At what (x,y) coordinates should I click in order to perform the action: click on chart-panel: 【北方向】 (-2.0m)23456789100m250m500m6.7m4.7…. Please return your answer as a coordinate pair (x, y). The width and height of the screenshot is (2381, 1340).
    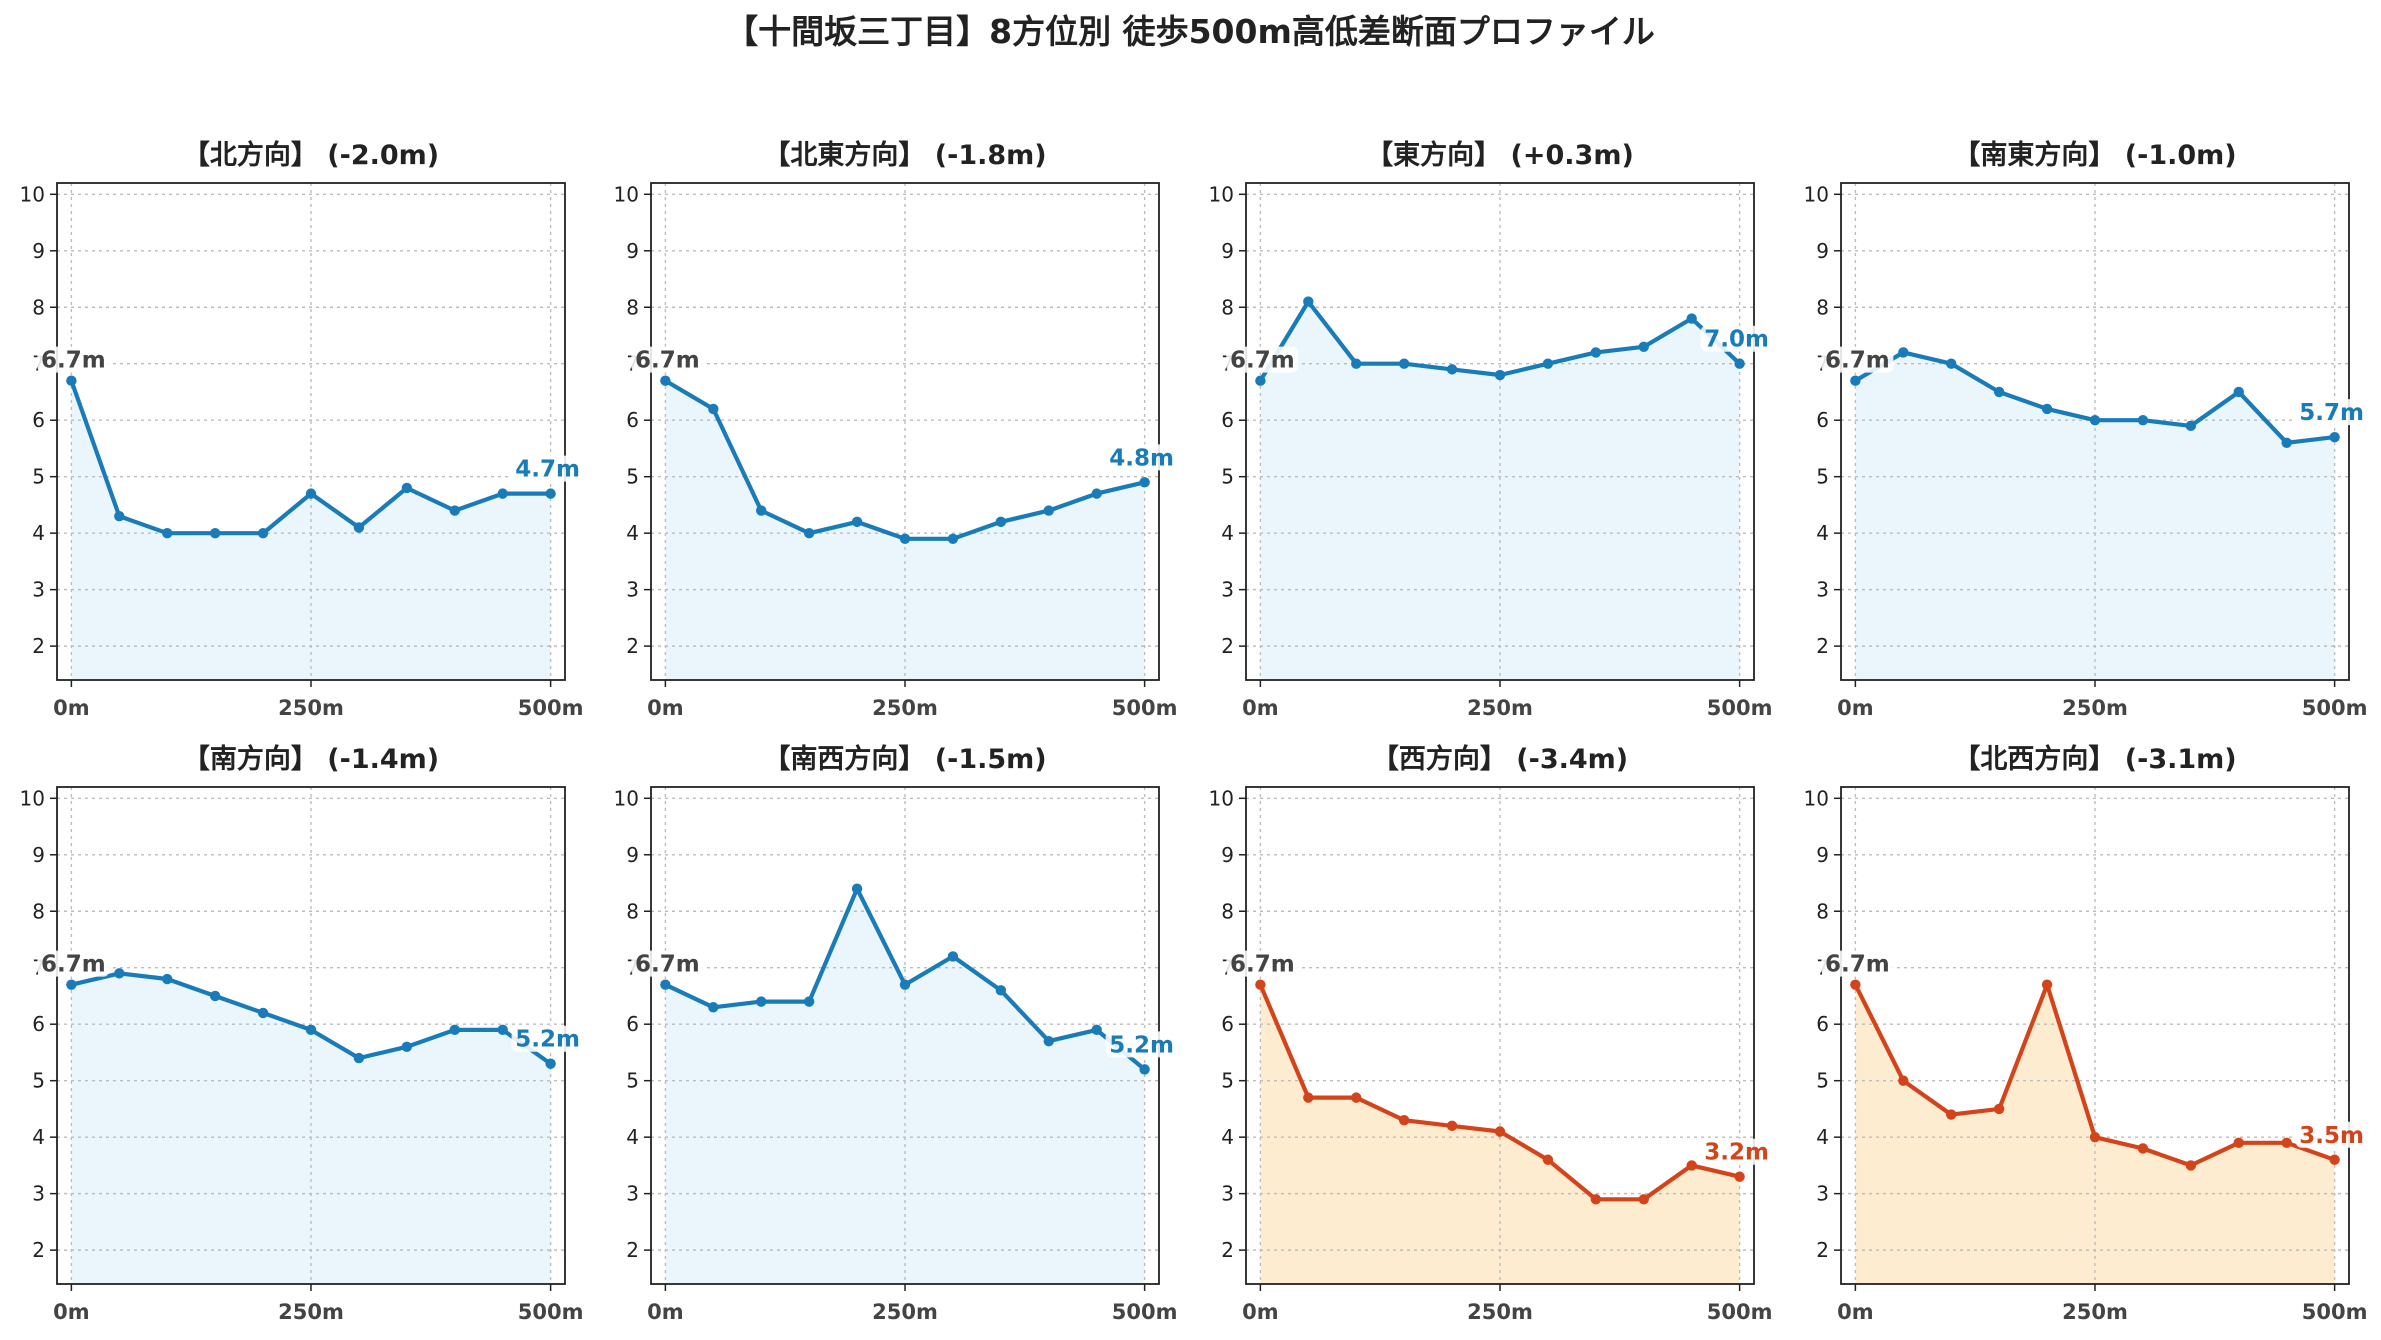
    Looking at the image, I should click on (302, 429).